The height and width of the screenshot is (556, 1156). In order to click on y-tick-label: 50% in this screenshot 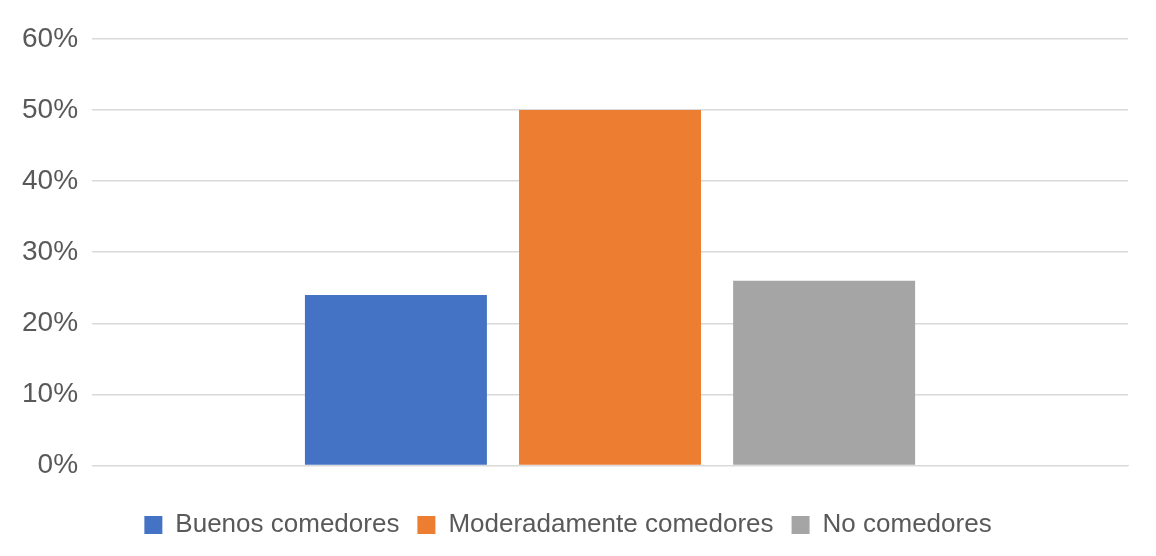, I will do `click(50, 108)`.